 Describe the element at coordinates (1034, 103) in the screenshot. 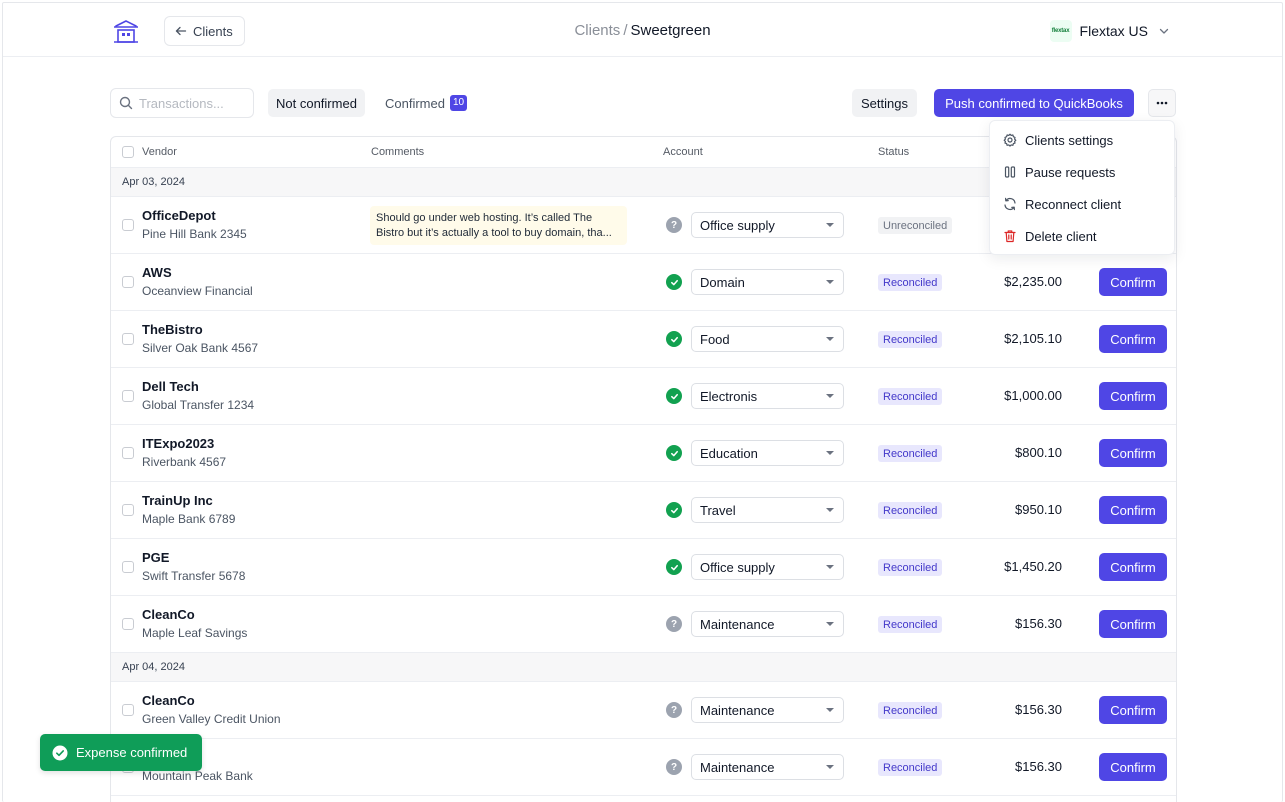

I see `push-to-quickbooks-button: Push confirmed to QuickBooks` at that location.